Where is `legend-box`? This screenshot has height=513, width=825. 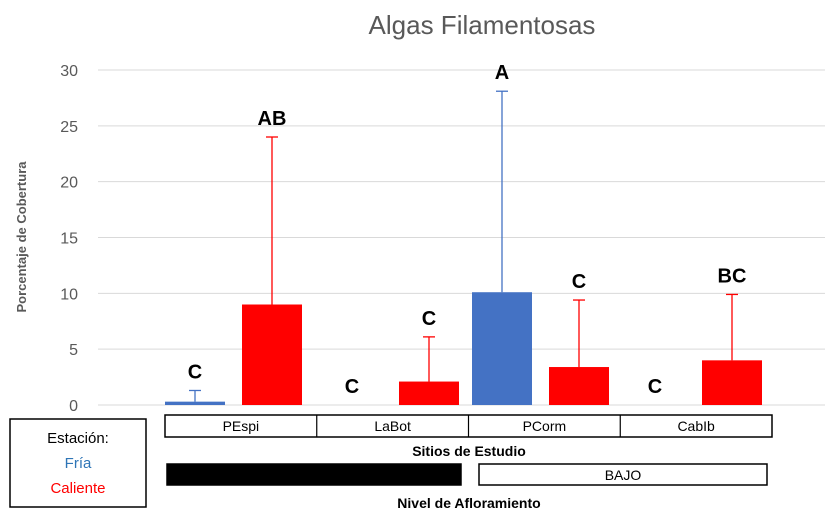
legend-box is located at coordinates (78, 463).